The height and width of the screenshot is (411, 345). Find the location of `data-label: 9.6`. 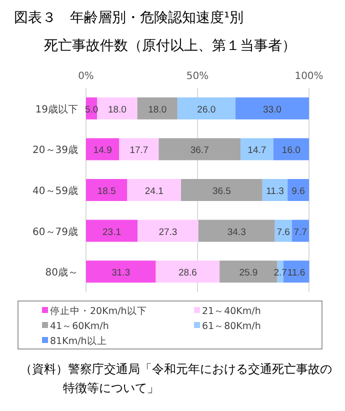

data-label: 9.6 is located at coordinates (298, 191).